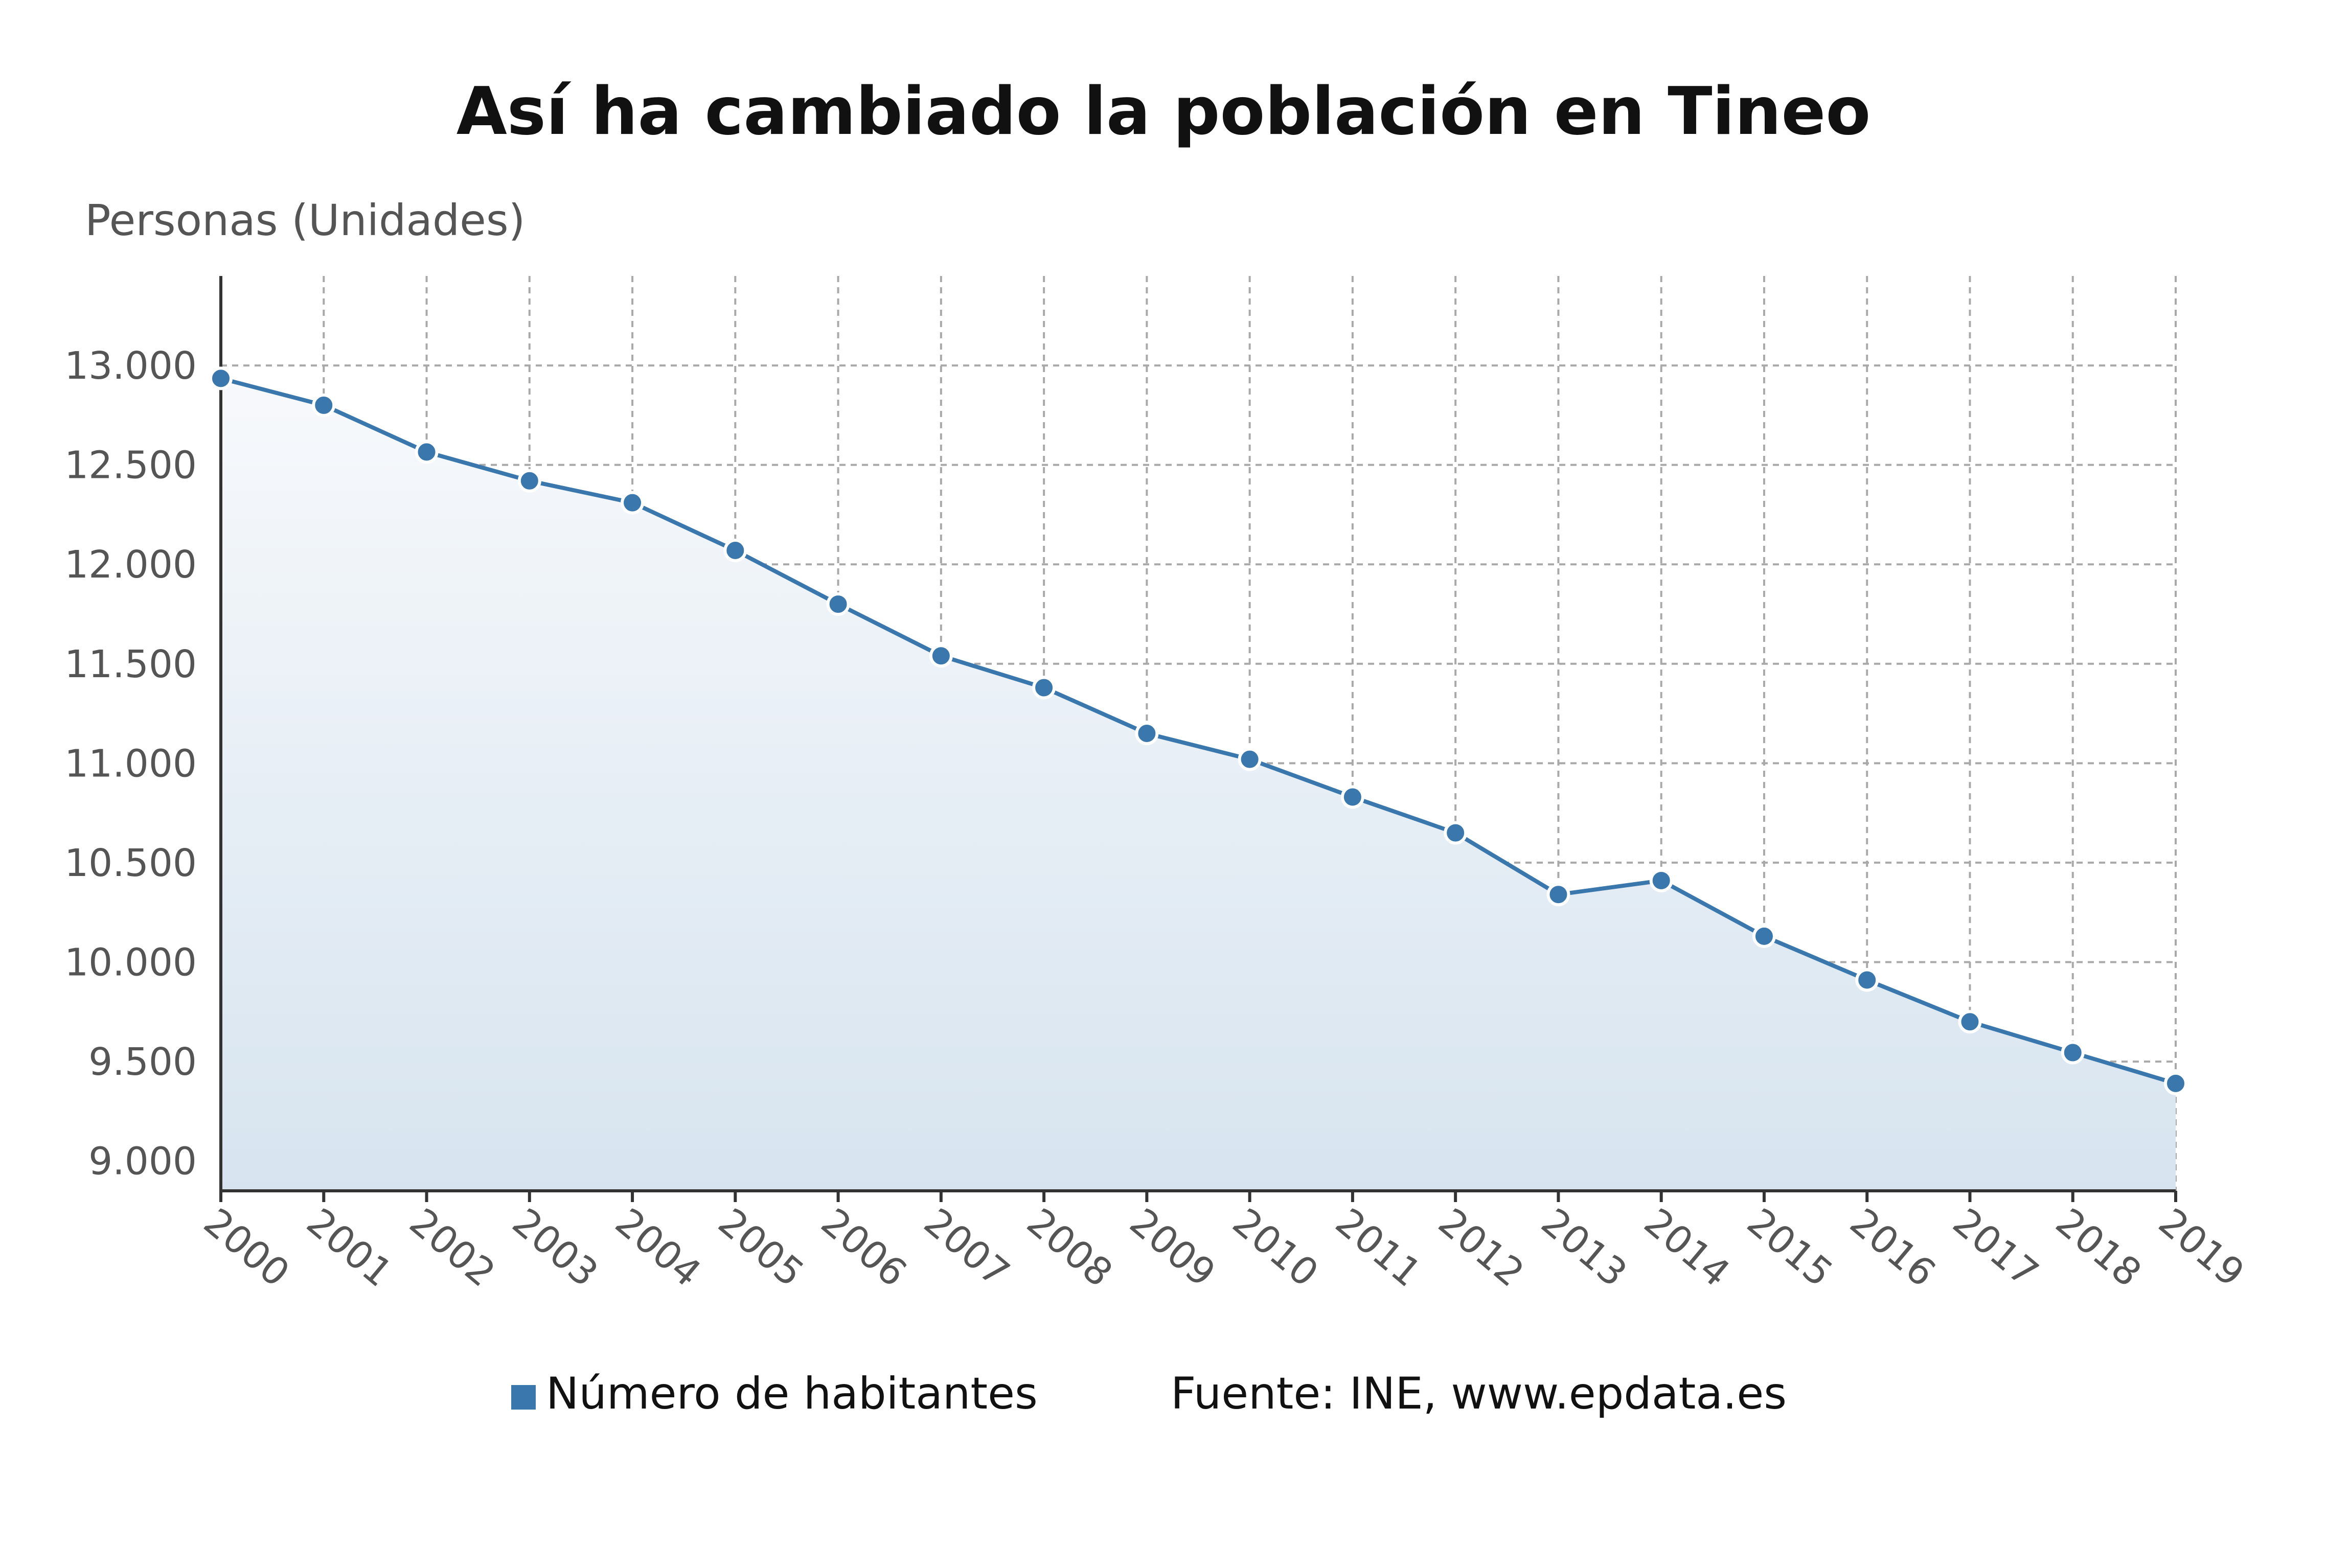 This screenshot has width=2327, height=1568. I want to click on y-tick-label: 9.000, so click(142, 1162).